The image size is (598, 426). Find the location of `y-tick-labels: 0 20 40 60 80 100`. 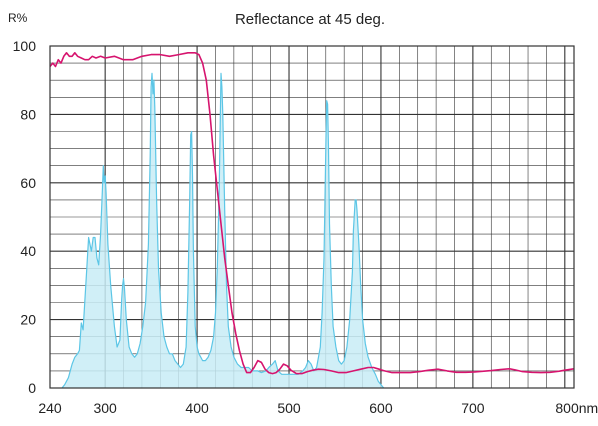

y-tick-labels: 0 20 40 60 80 100 is located at coordinates (25, 217).